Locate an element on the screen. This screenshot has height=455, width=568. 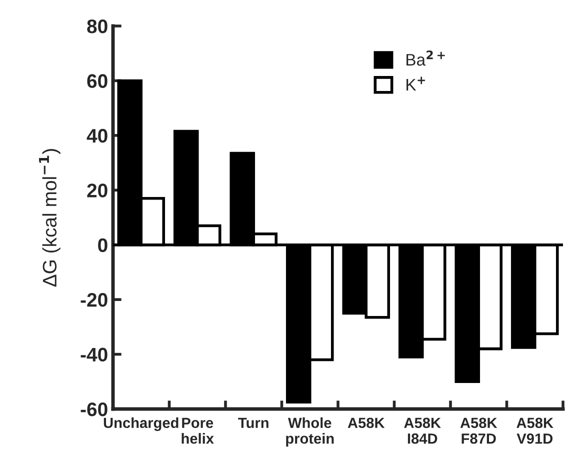
x-tick-label: Uncharged is located at coordinates (141, 424).